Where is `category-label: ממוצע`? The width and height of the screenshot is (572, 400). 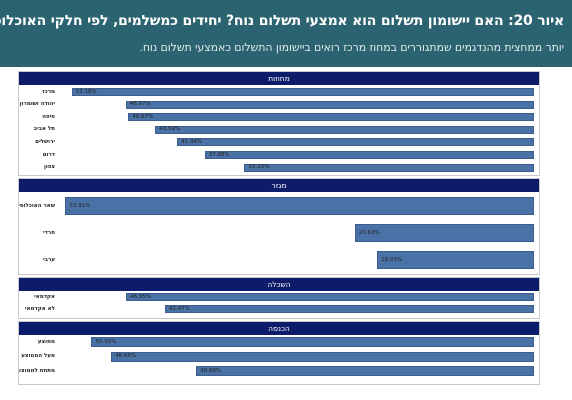 category-label: ממוצע is located at coordinates (46, 341).